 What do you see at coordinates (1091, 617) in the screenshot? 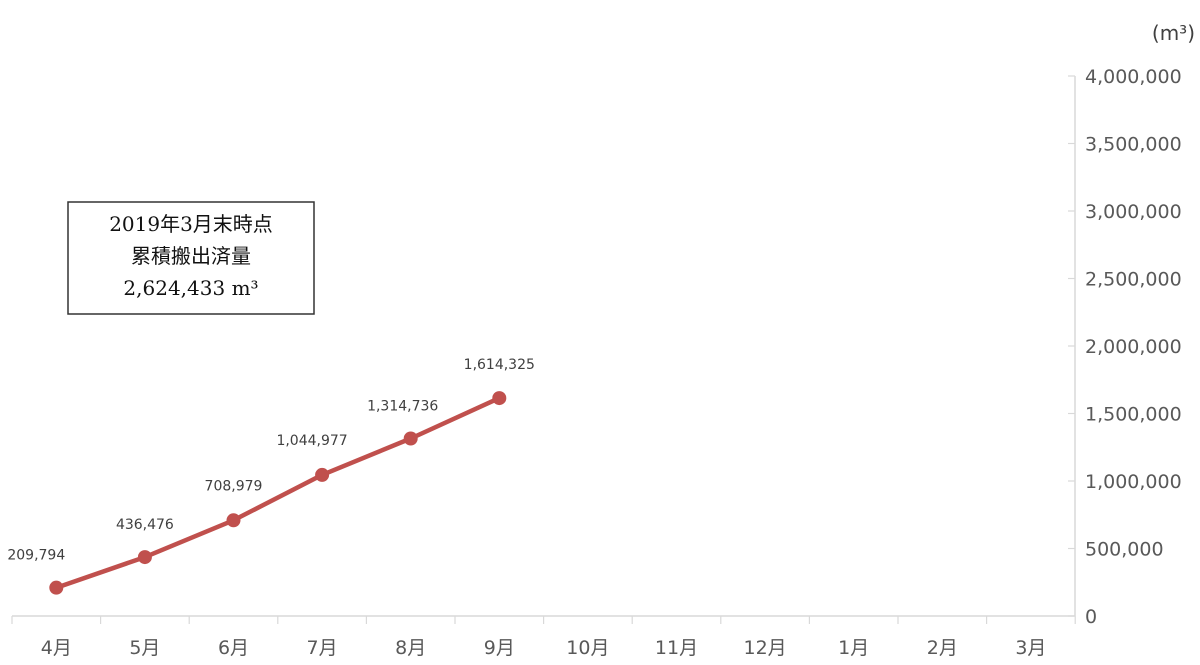
I see `y-tick-label: 0` at bounding box center [1091, 617].